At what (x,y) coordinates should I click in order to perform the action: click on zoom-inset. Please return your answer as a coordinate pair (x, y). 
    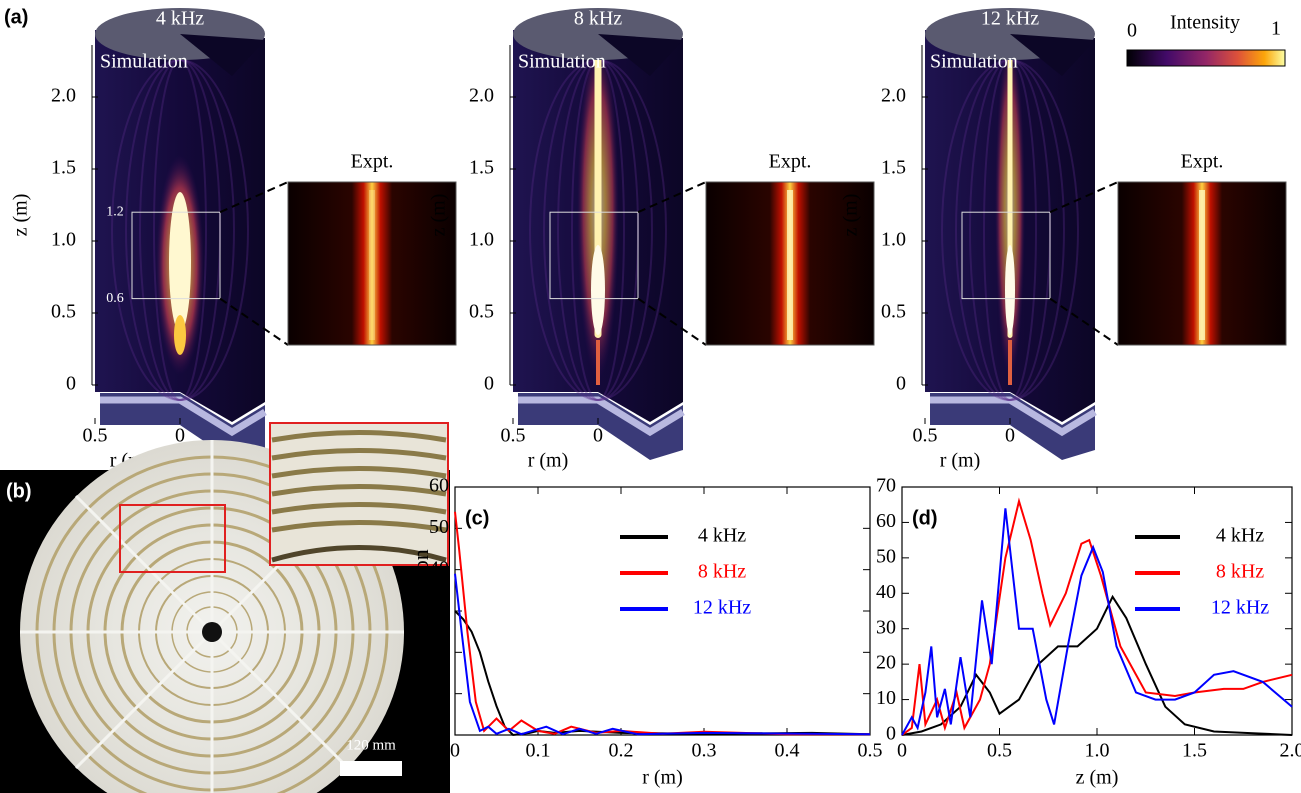
    Looking at the image, I should click on (359, 494).